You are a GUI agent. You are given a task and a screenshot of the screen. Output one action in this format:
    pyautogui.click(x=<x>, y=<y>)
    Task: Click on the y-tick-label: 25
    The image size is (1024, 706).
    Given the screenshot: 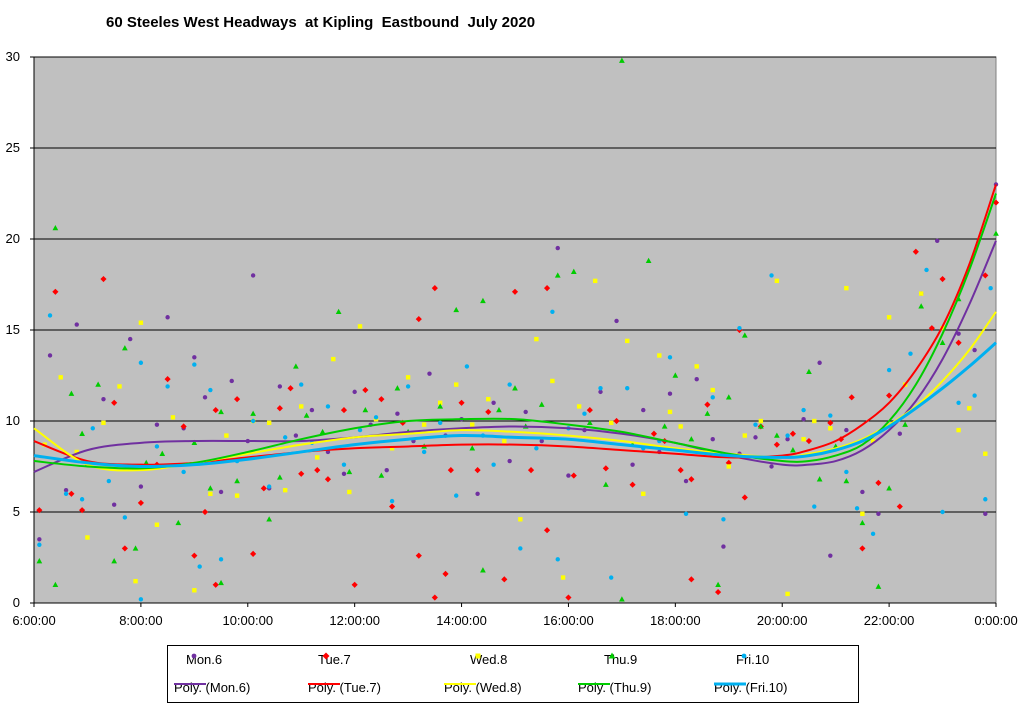 What is the action you would take?
    pyautogui.click(x=13, y=147)
    